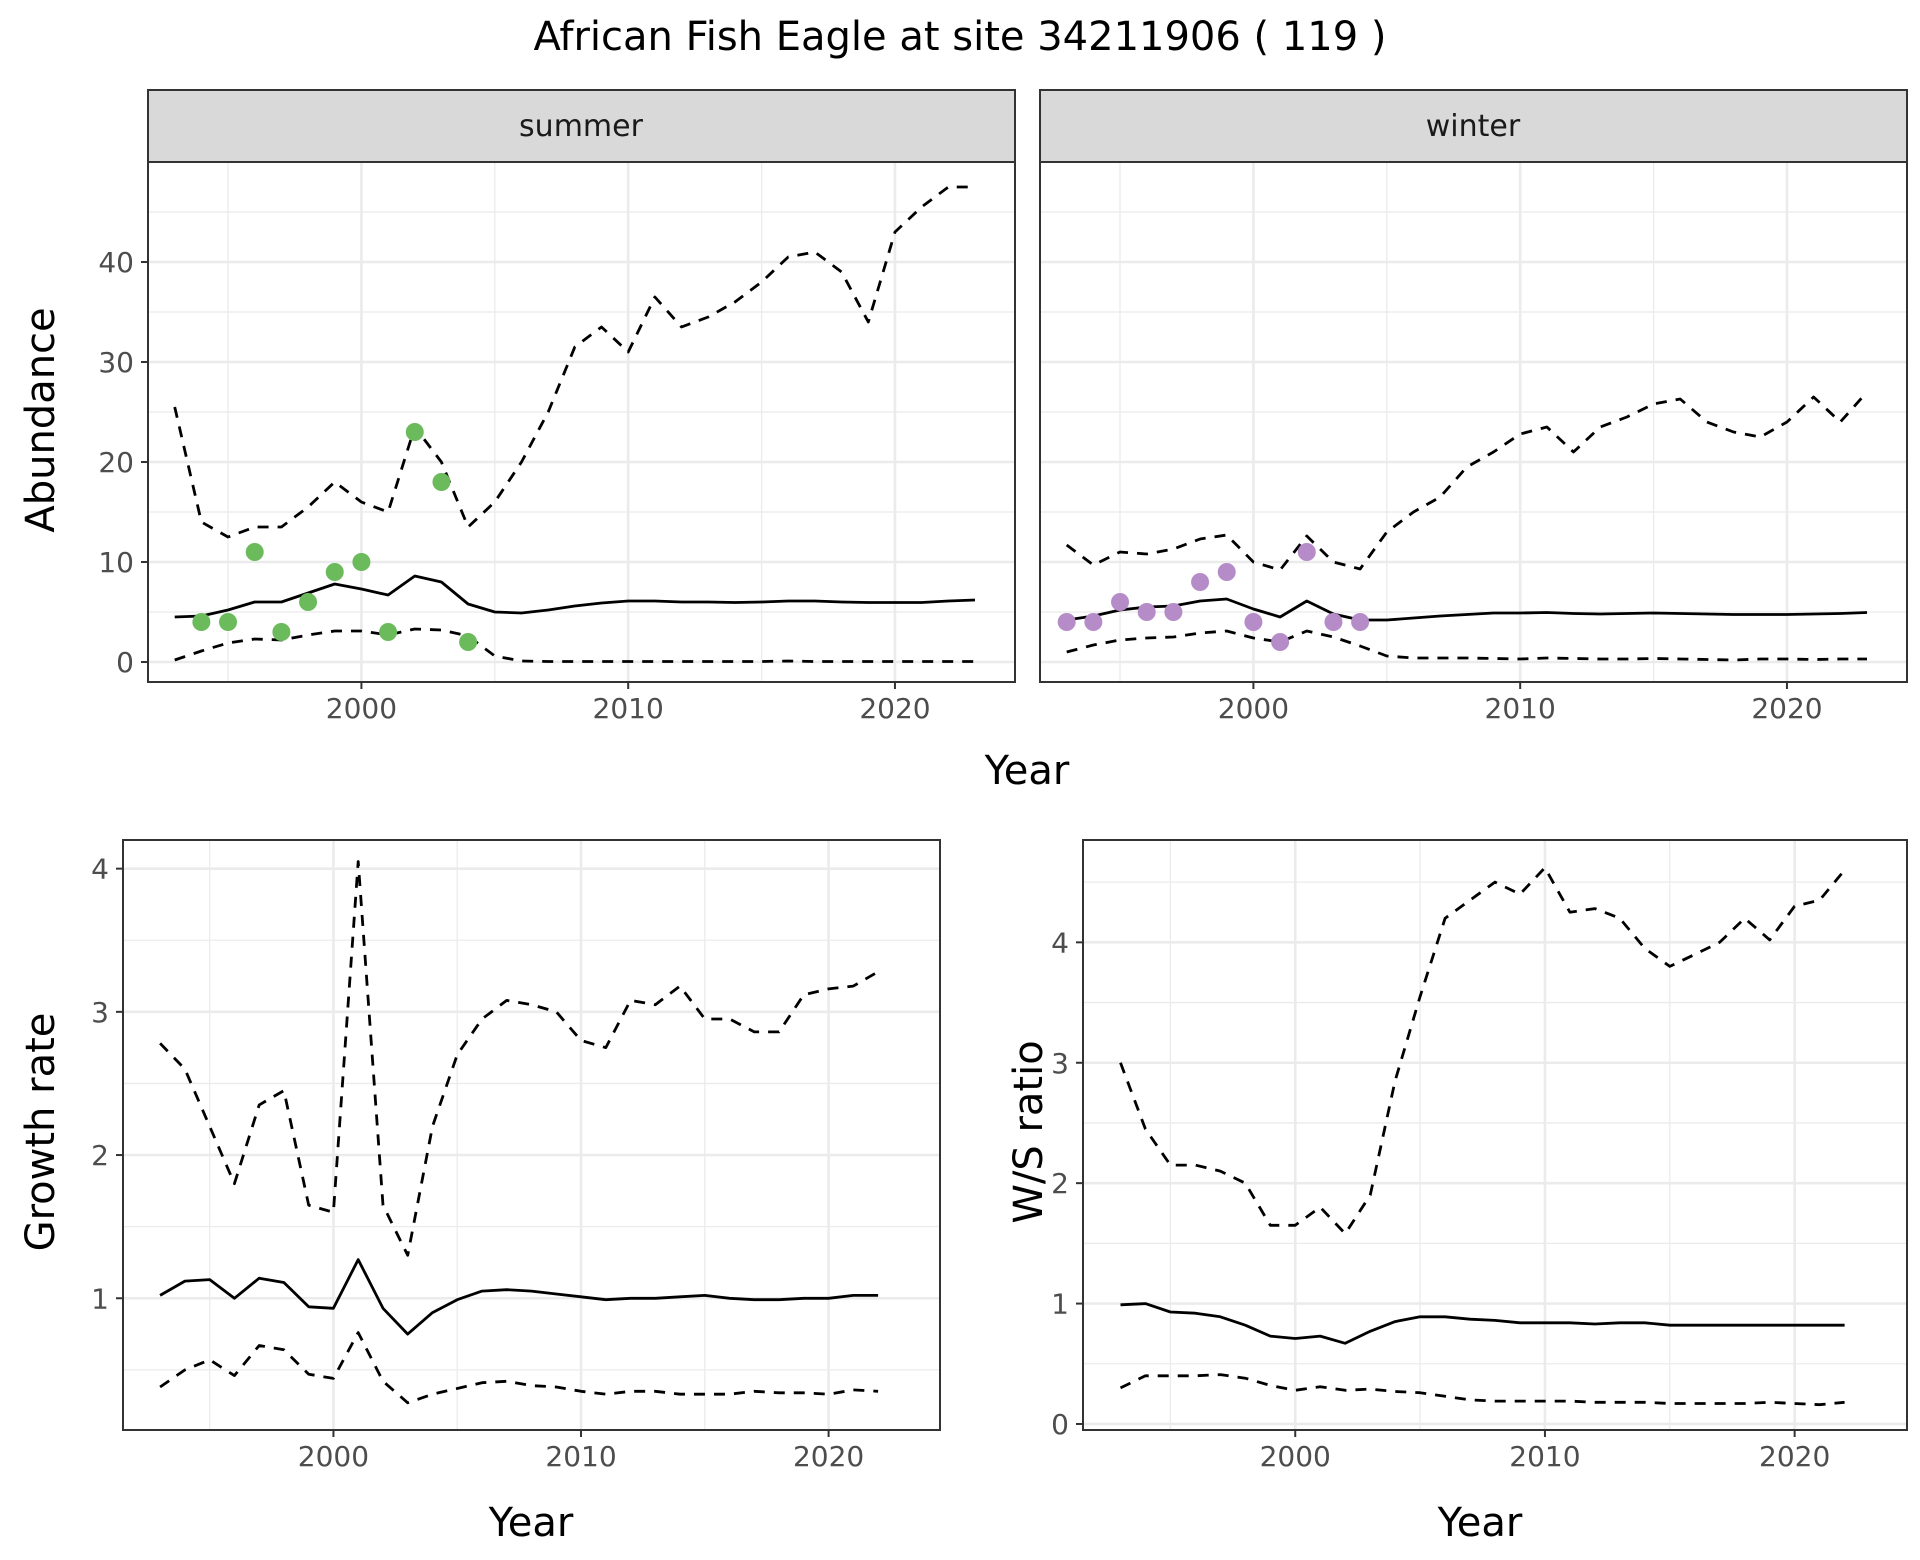  What do you see at coordinates (1480, 1523) in the screenshot?
I see `ratio-x-axis-title: Year` at bounding box center [1480, 1523].